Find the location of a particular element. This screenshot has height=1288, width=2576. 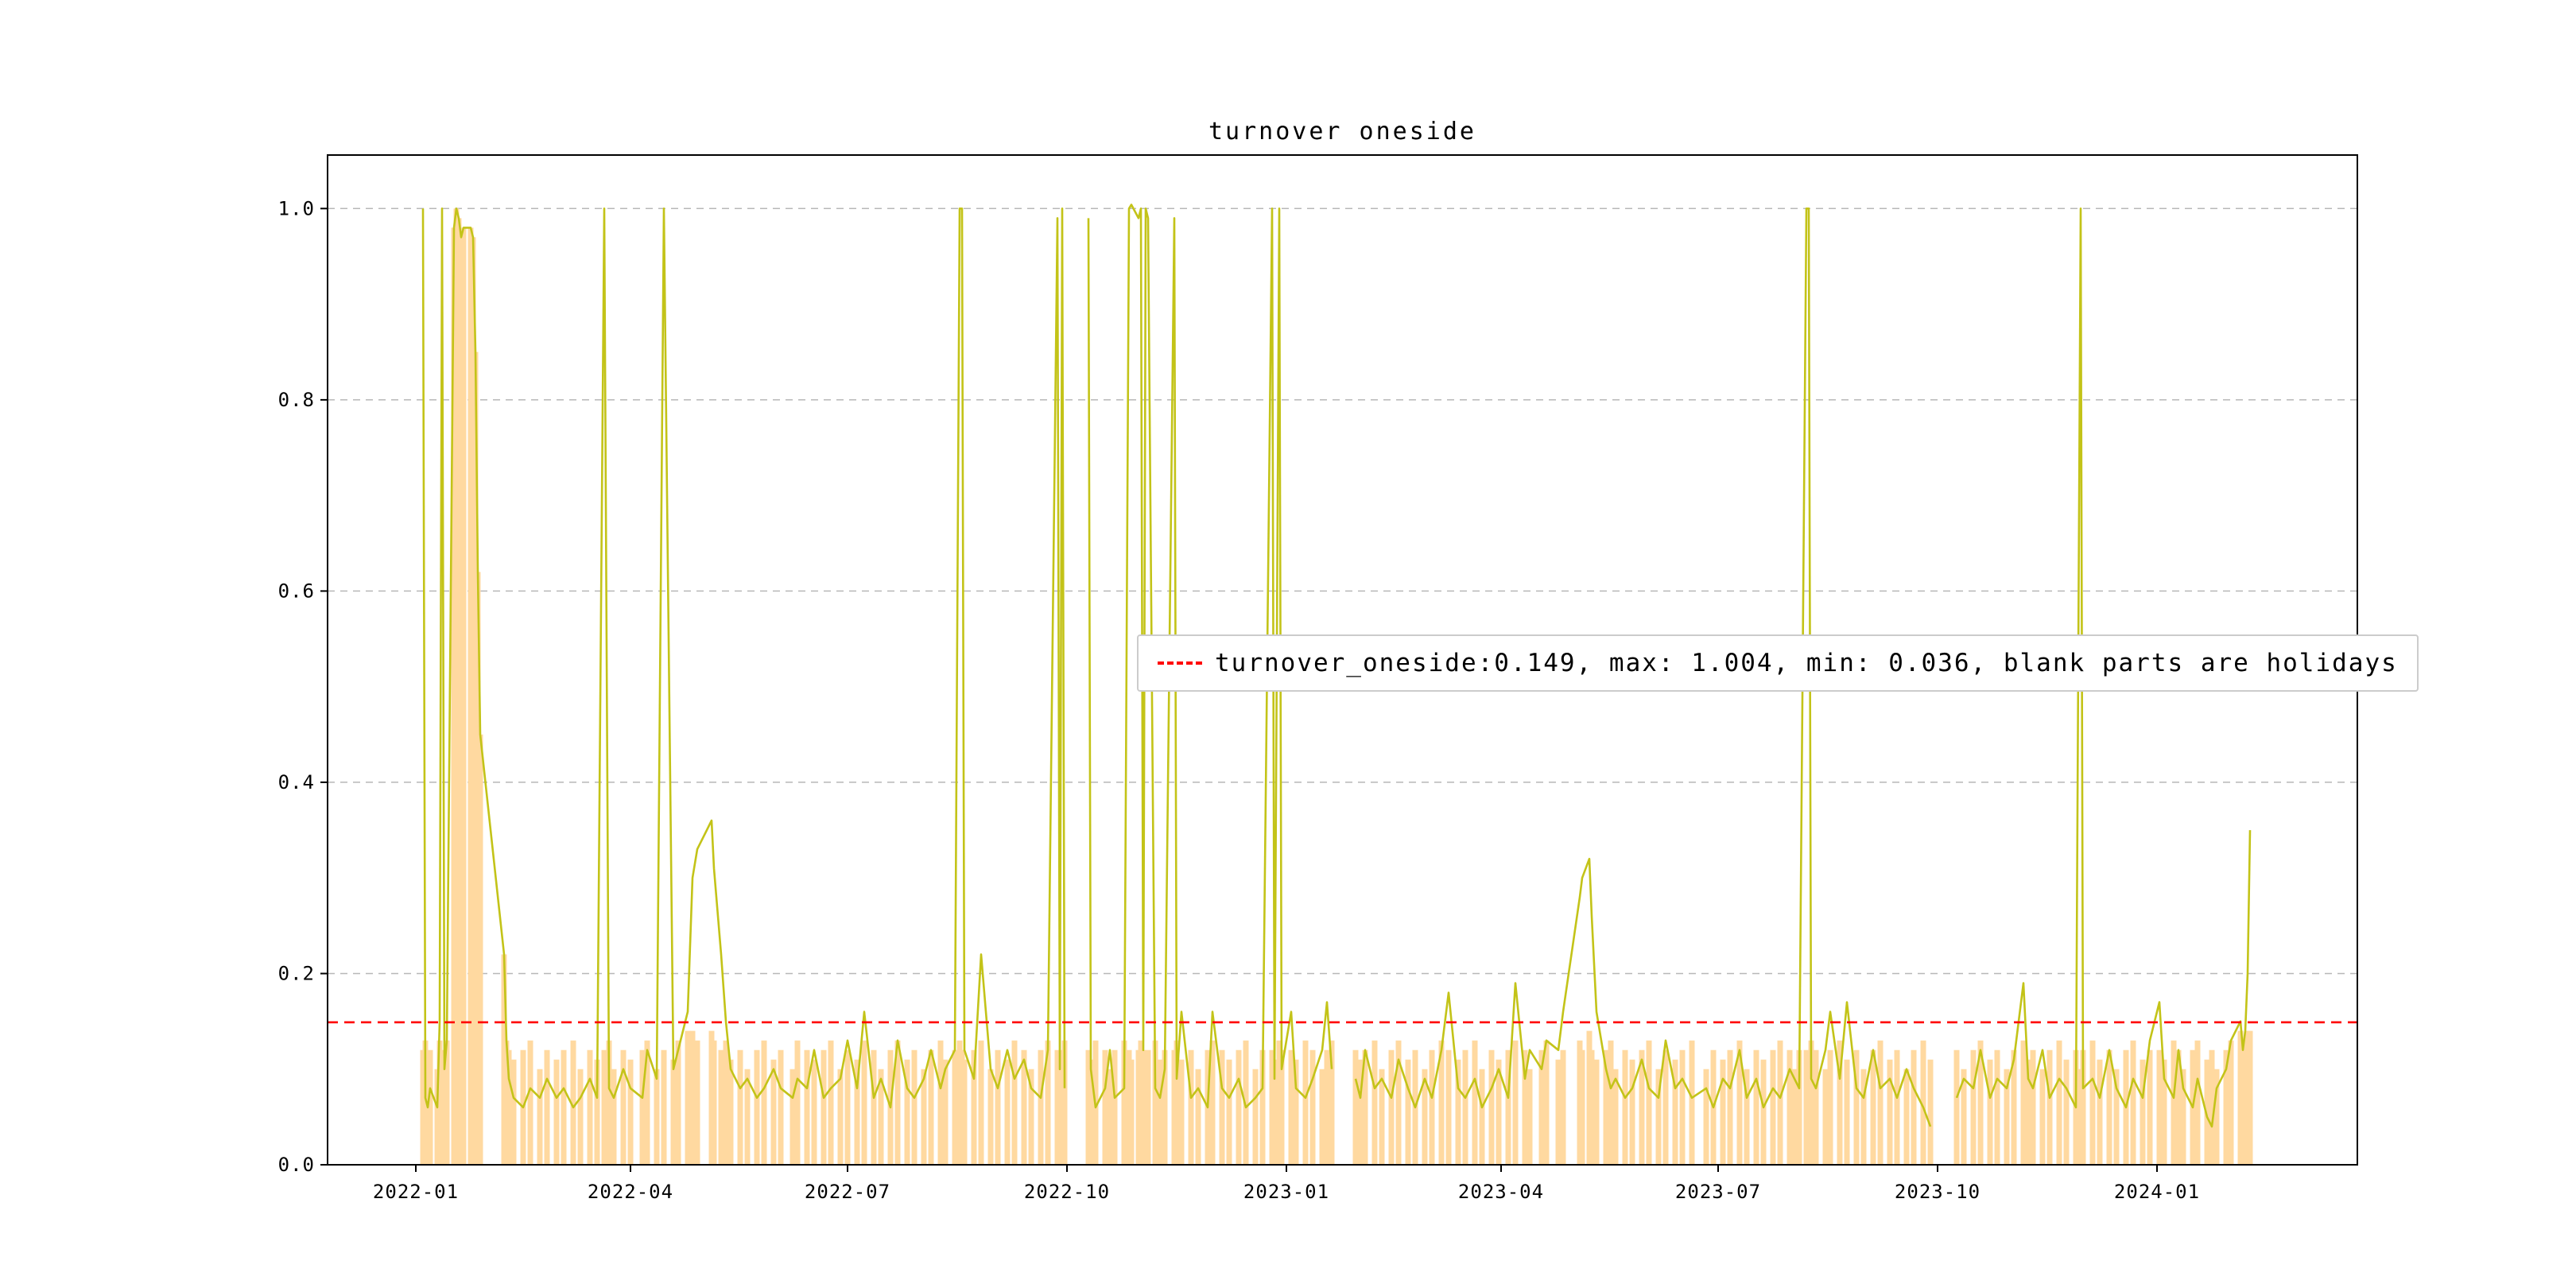

x-tick-label: 2024-01 is located at coordinates (2157, 1192).